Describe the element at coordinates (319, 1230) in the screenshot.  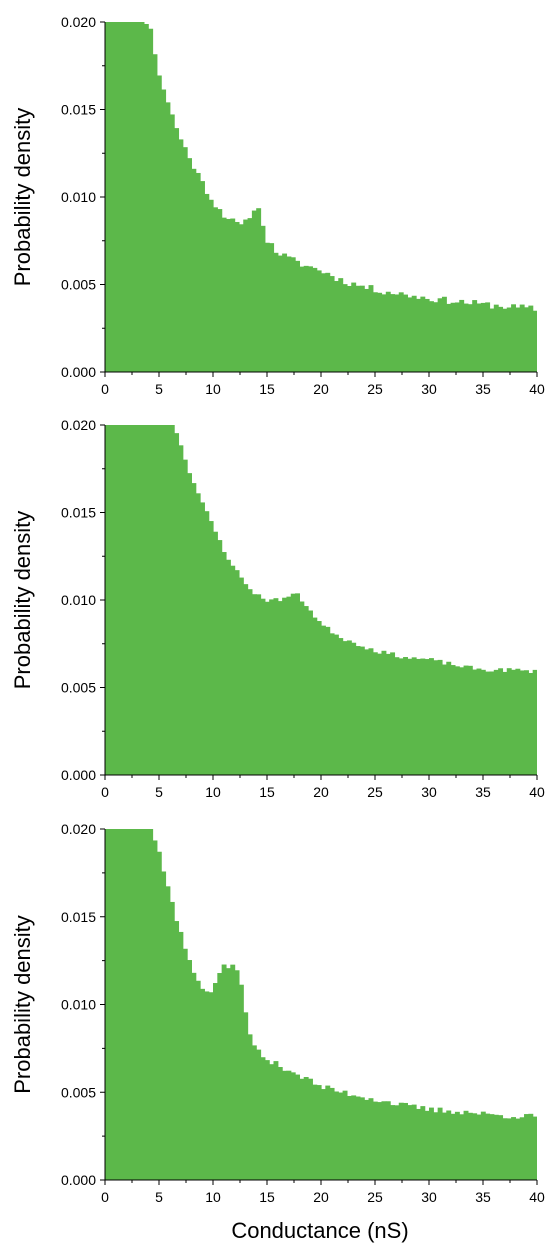
I see `x-axis-title: Conductance (nS)` at that location.